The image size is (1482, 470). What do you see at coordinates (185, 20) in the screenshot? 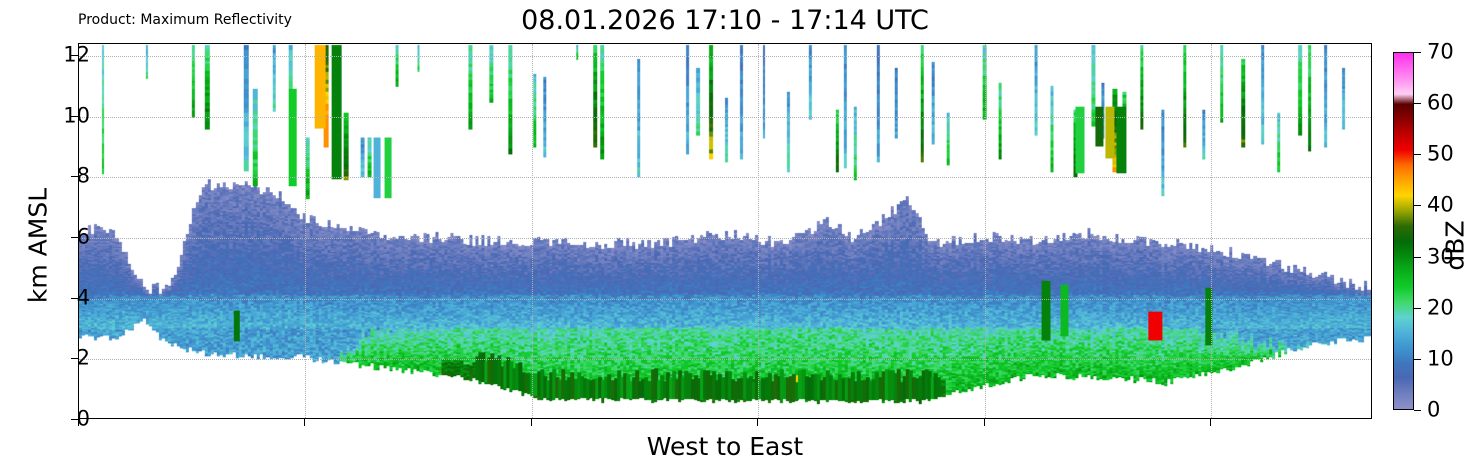
I see `product-label: Product: Maximum Reflectivity` at bounding box center [185, 20].